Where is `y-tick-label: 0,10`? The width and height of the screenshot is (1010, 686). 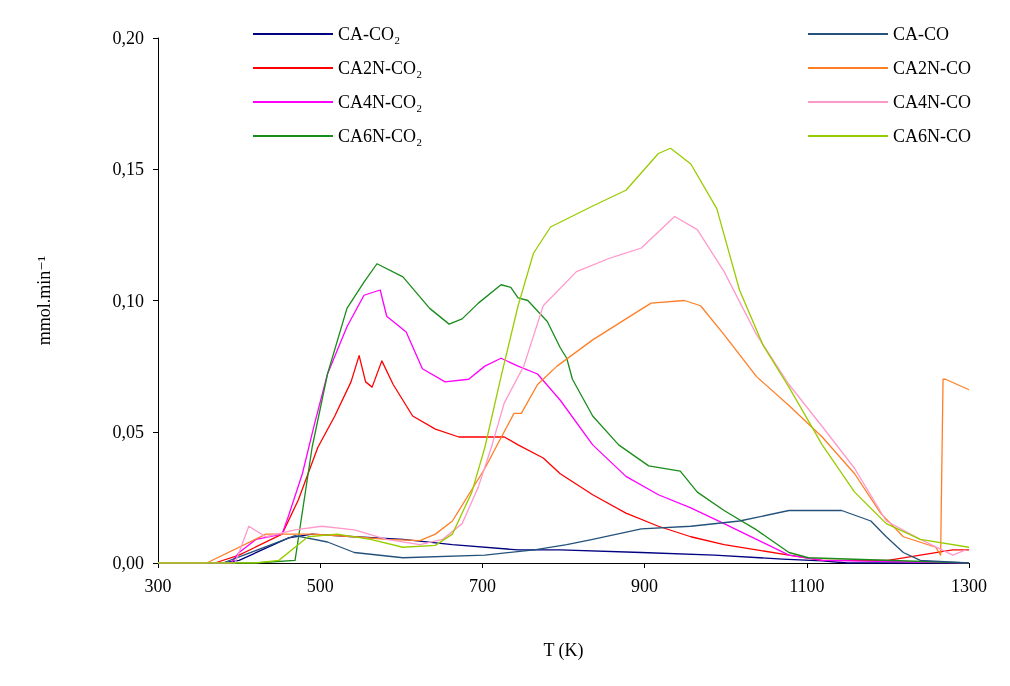 y-tick-label: 0,10 is located at coordinates (128, 300).